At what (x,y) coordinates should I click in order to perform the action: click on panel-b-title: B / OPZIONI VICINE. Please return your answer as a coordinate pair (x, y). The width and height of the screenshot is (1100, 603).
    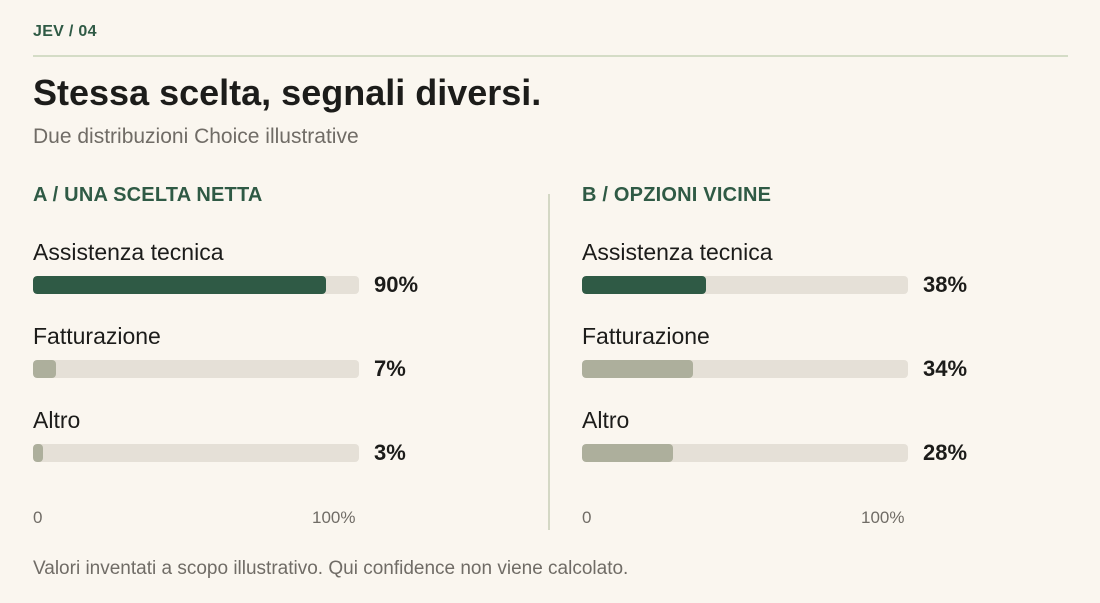
    Looking at the image, I should click on (677, 195).